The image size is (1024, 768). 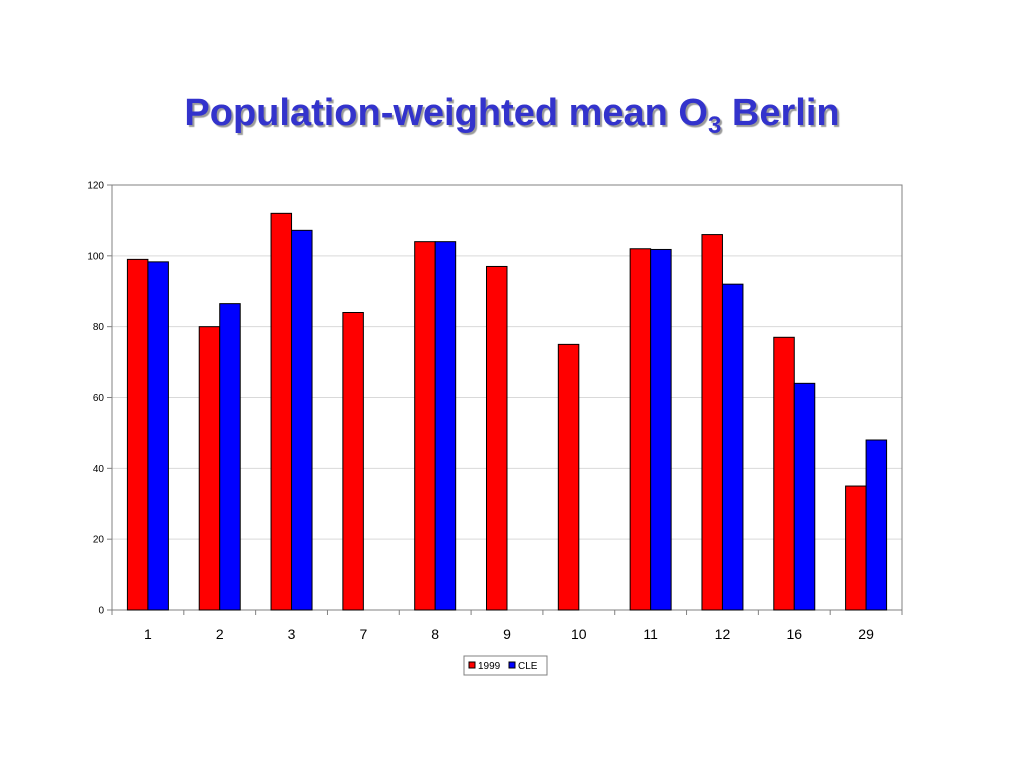 What do you see at coordinates (489, 666) in the screenshot?
I see `legend-label-1999: 1999` at bounding box center [489, 666].